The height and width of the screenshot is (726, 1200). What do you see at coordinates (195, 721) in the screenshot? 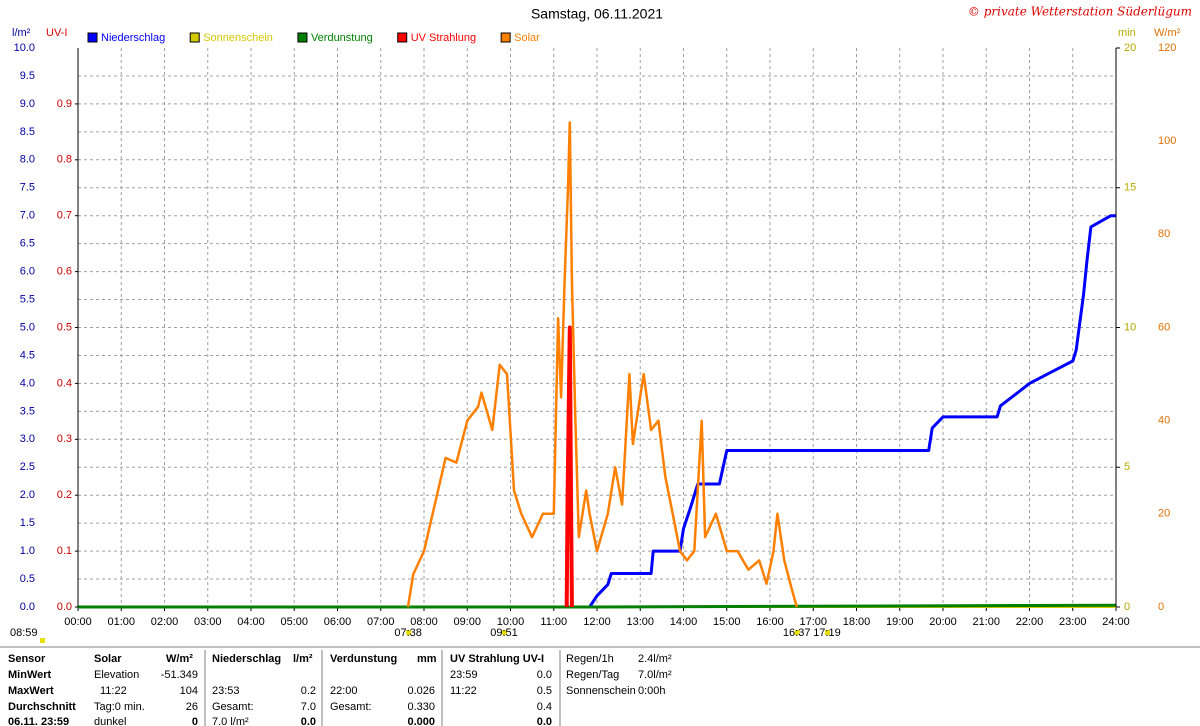
I see `cell-value: 0` at bounding box center [195, 721].